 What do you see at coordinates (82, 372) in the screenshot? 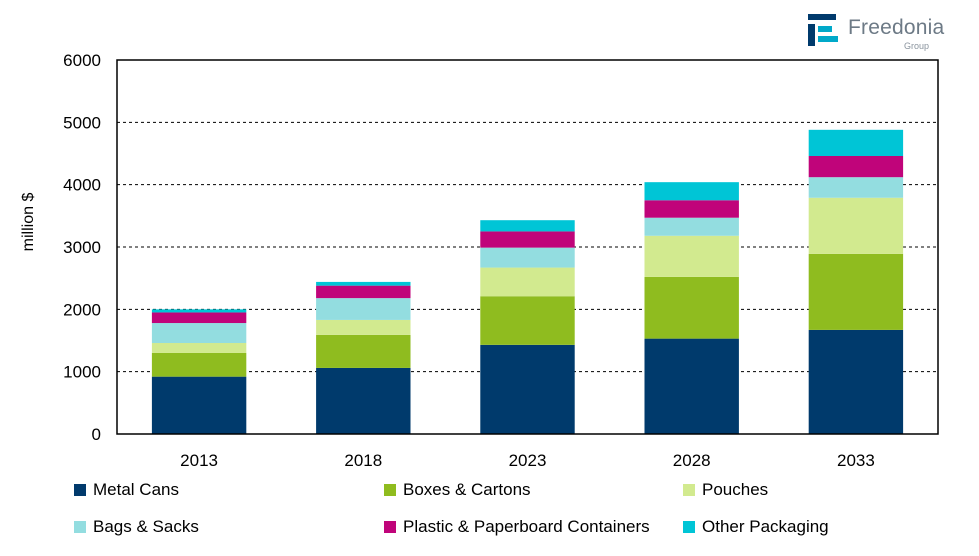
I see `y-tick-label: 1000` at bounding box center [82, 372].